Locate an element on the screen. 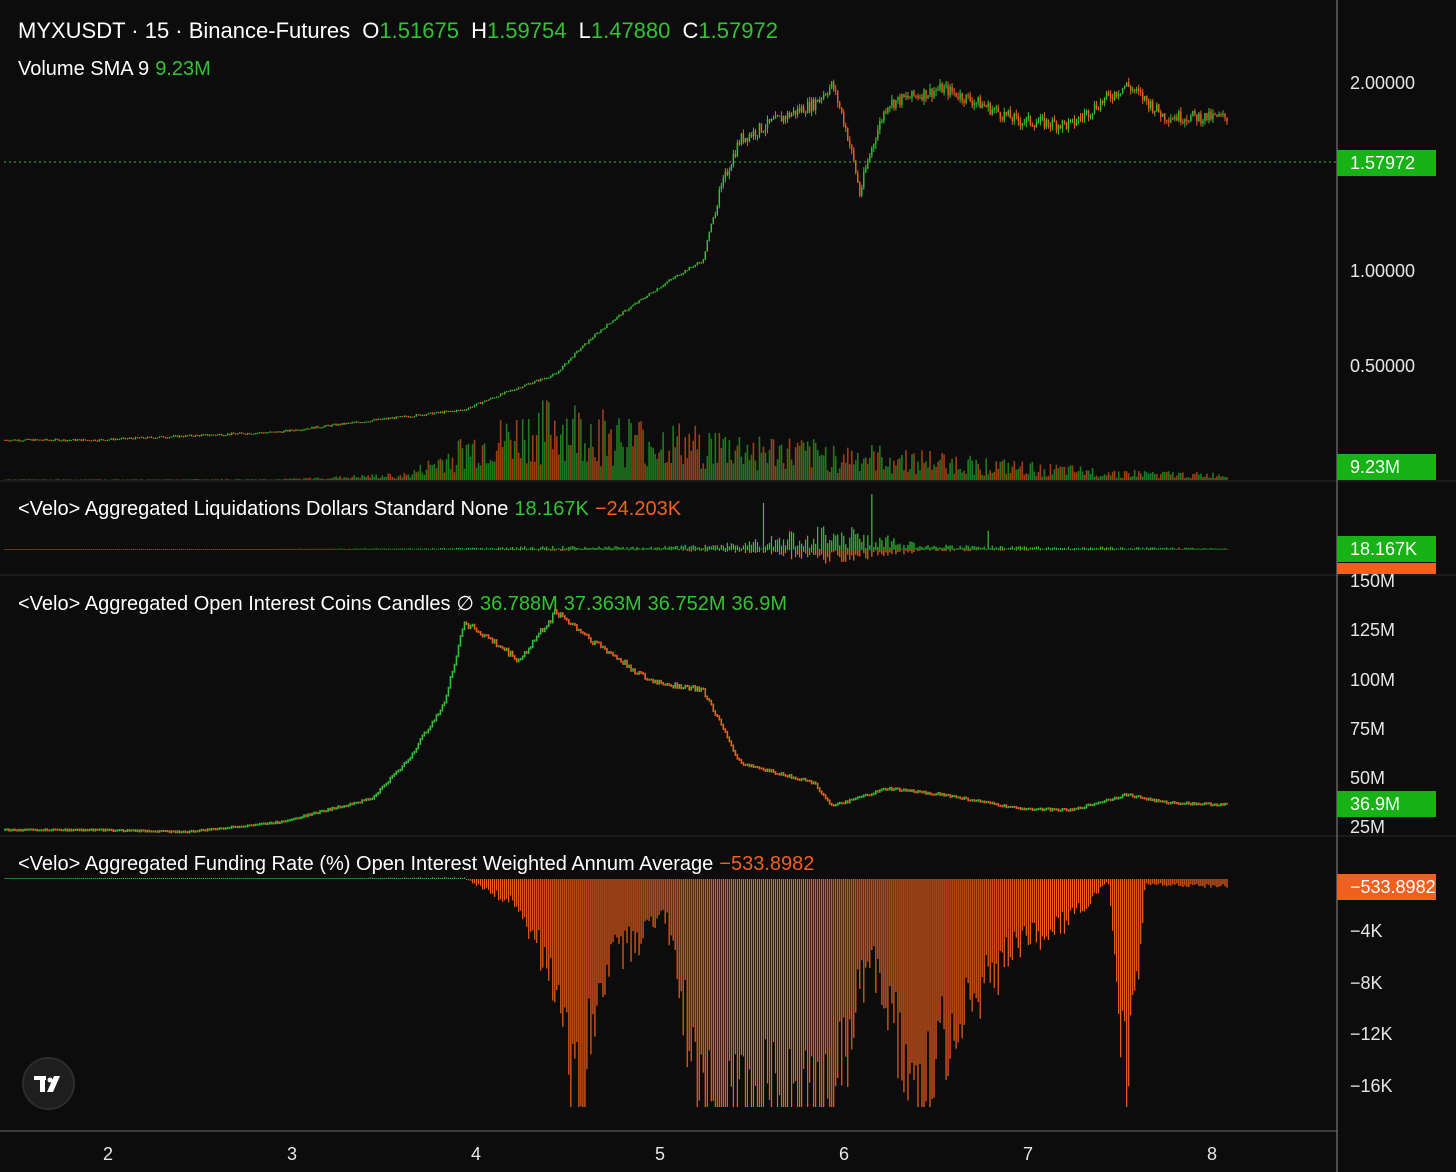  tradingview-logo-icon is located at coordinates (48, 1083).